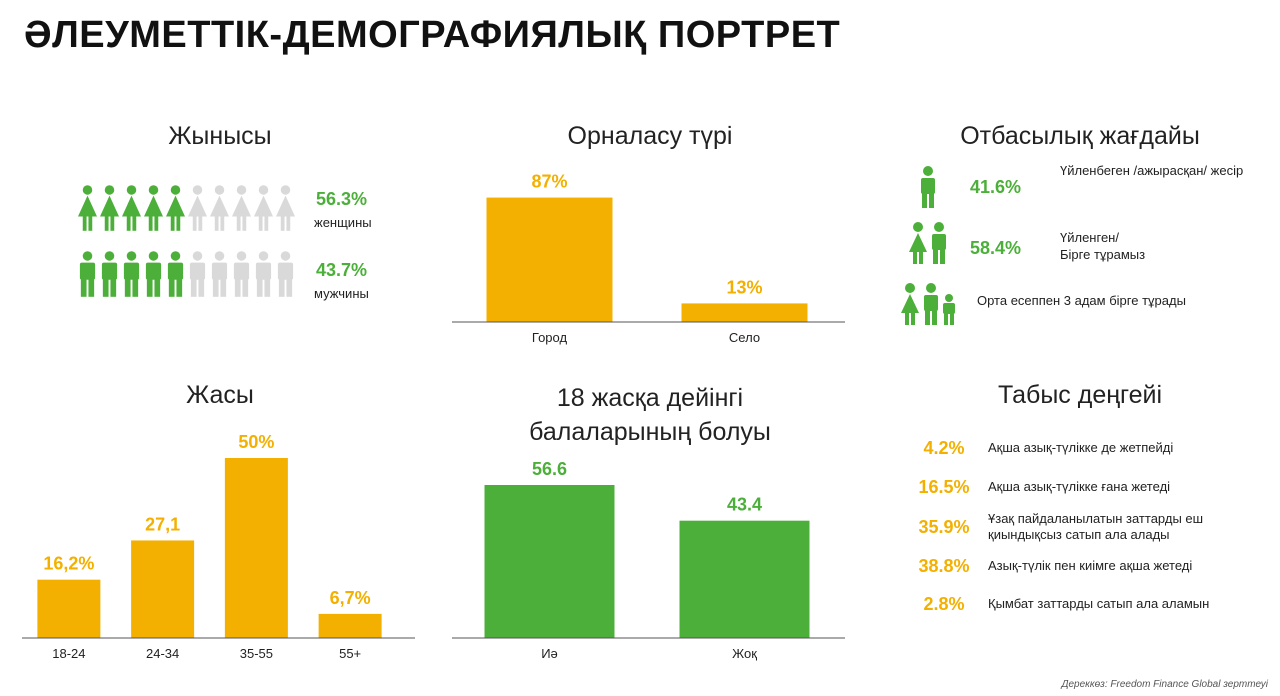  What do you see at coordinates (350, 625) in the screenshot?
I see `bar-55+` at bounding box center [350, 625].